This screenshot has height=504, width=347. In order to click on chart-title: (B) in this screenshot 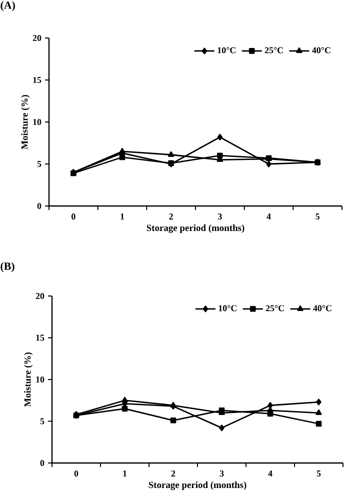, I will do `click(7, 267)`.